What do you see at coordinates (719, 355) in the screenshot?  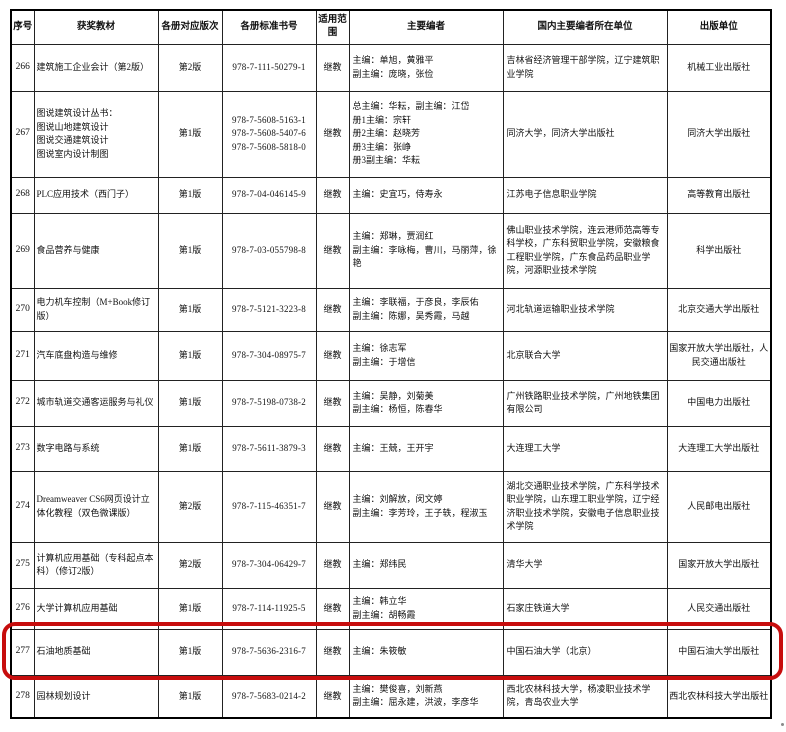 I see `publisher: 国家开放大学出版社，人民交通出版社` at bounding box center [719, 355].